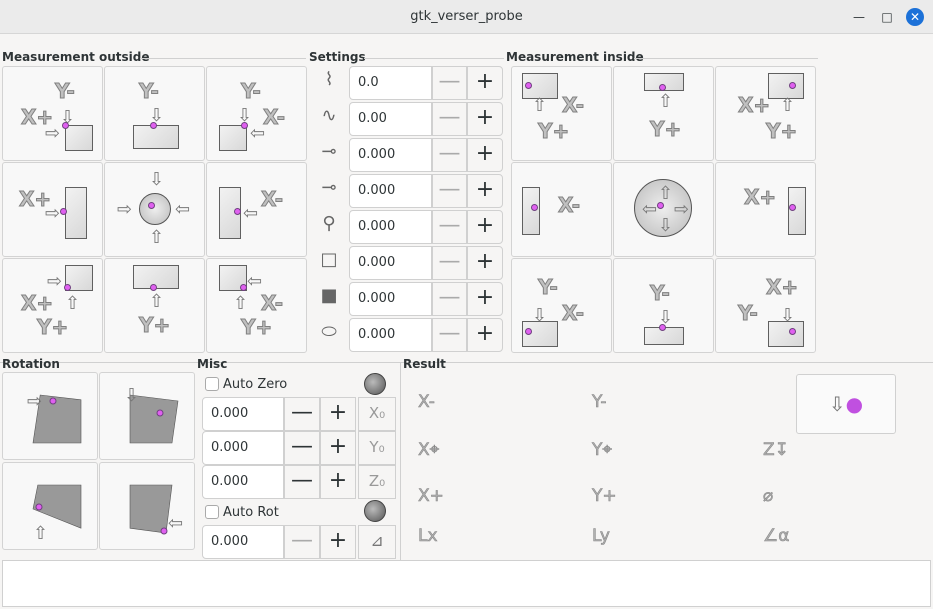 The height and width of the screenshot is (609, 933). Describe the element at coordinates (765, 305) in the screenshot. I see `measurement-inside-button-9: ⇩ X+ Y-` at that location.